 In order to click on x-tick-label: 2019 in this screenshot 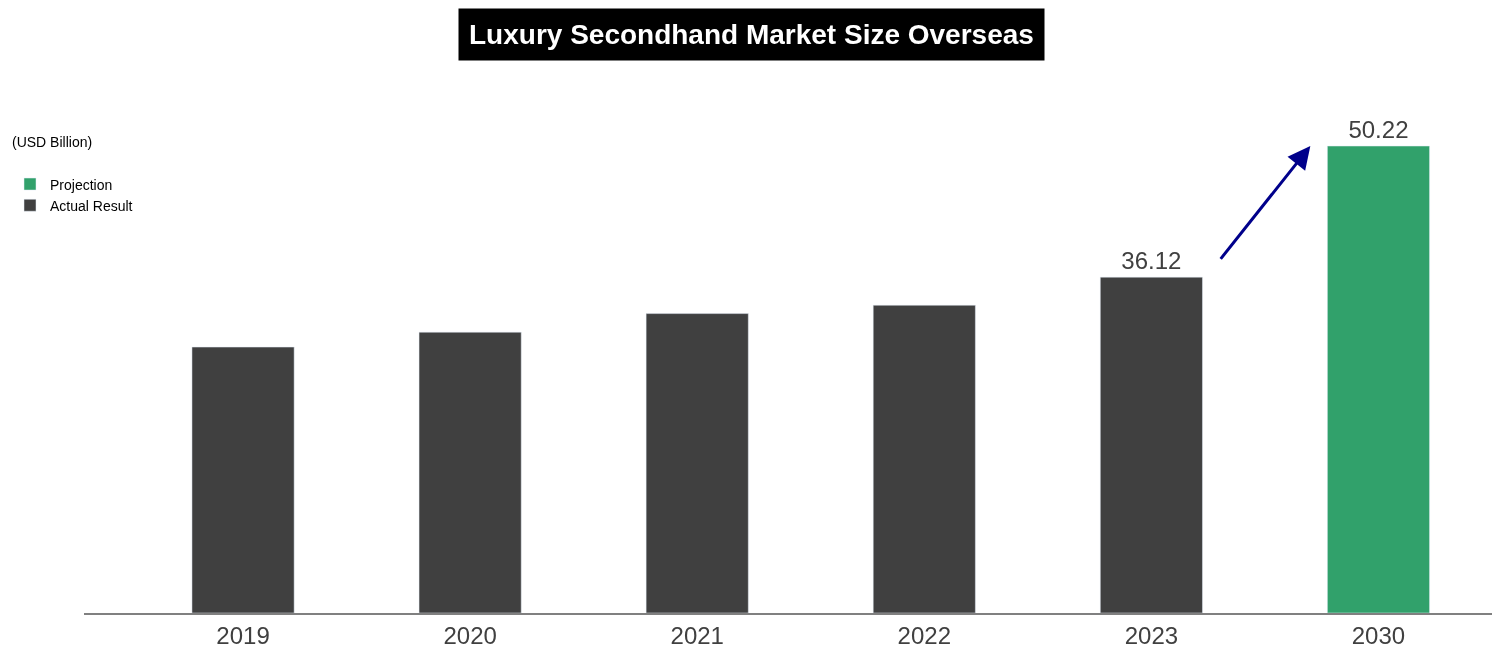, I will do `click(243, 635)`.